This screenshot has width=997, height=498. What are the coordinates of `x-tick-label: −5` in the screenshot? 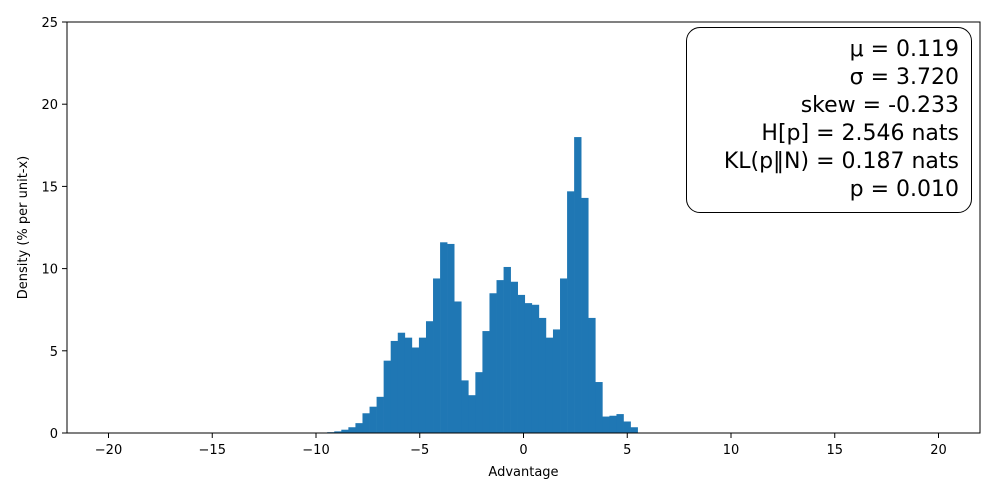 It's located at (419, 450).